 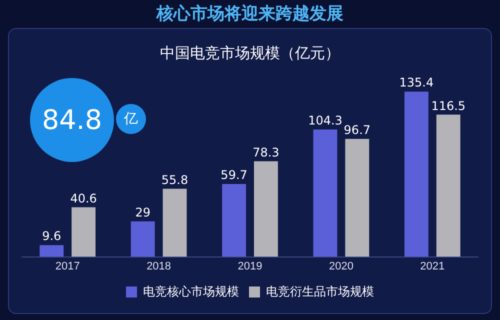 What do you see at coordinates (448, 105) in the screenshot?
I see `data-label: 116.5` at bounding box center [448, 105].